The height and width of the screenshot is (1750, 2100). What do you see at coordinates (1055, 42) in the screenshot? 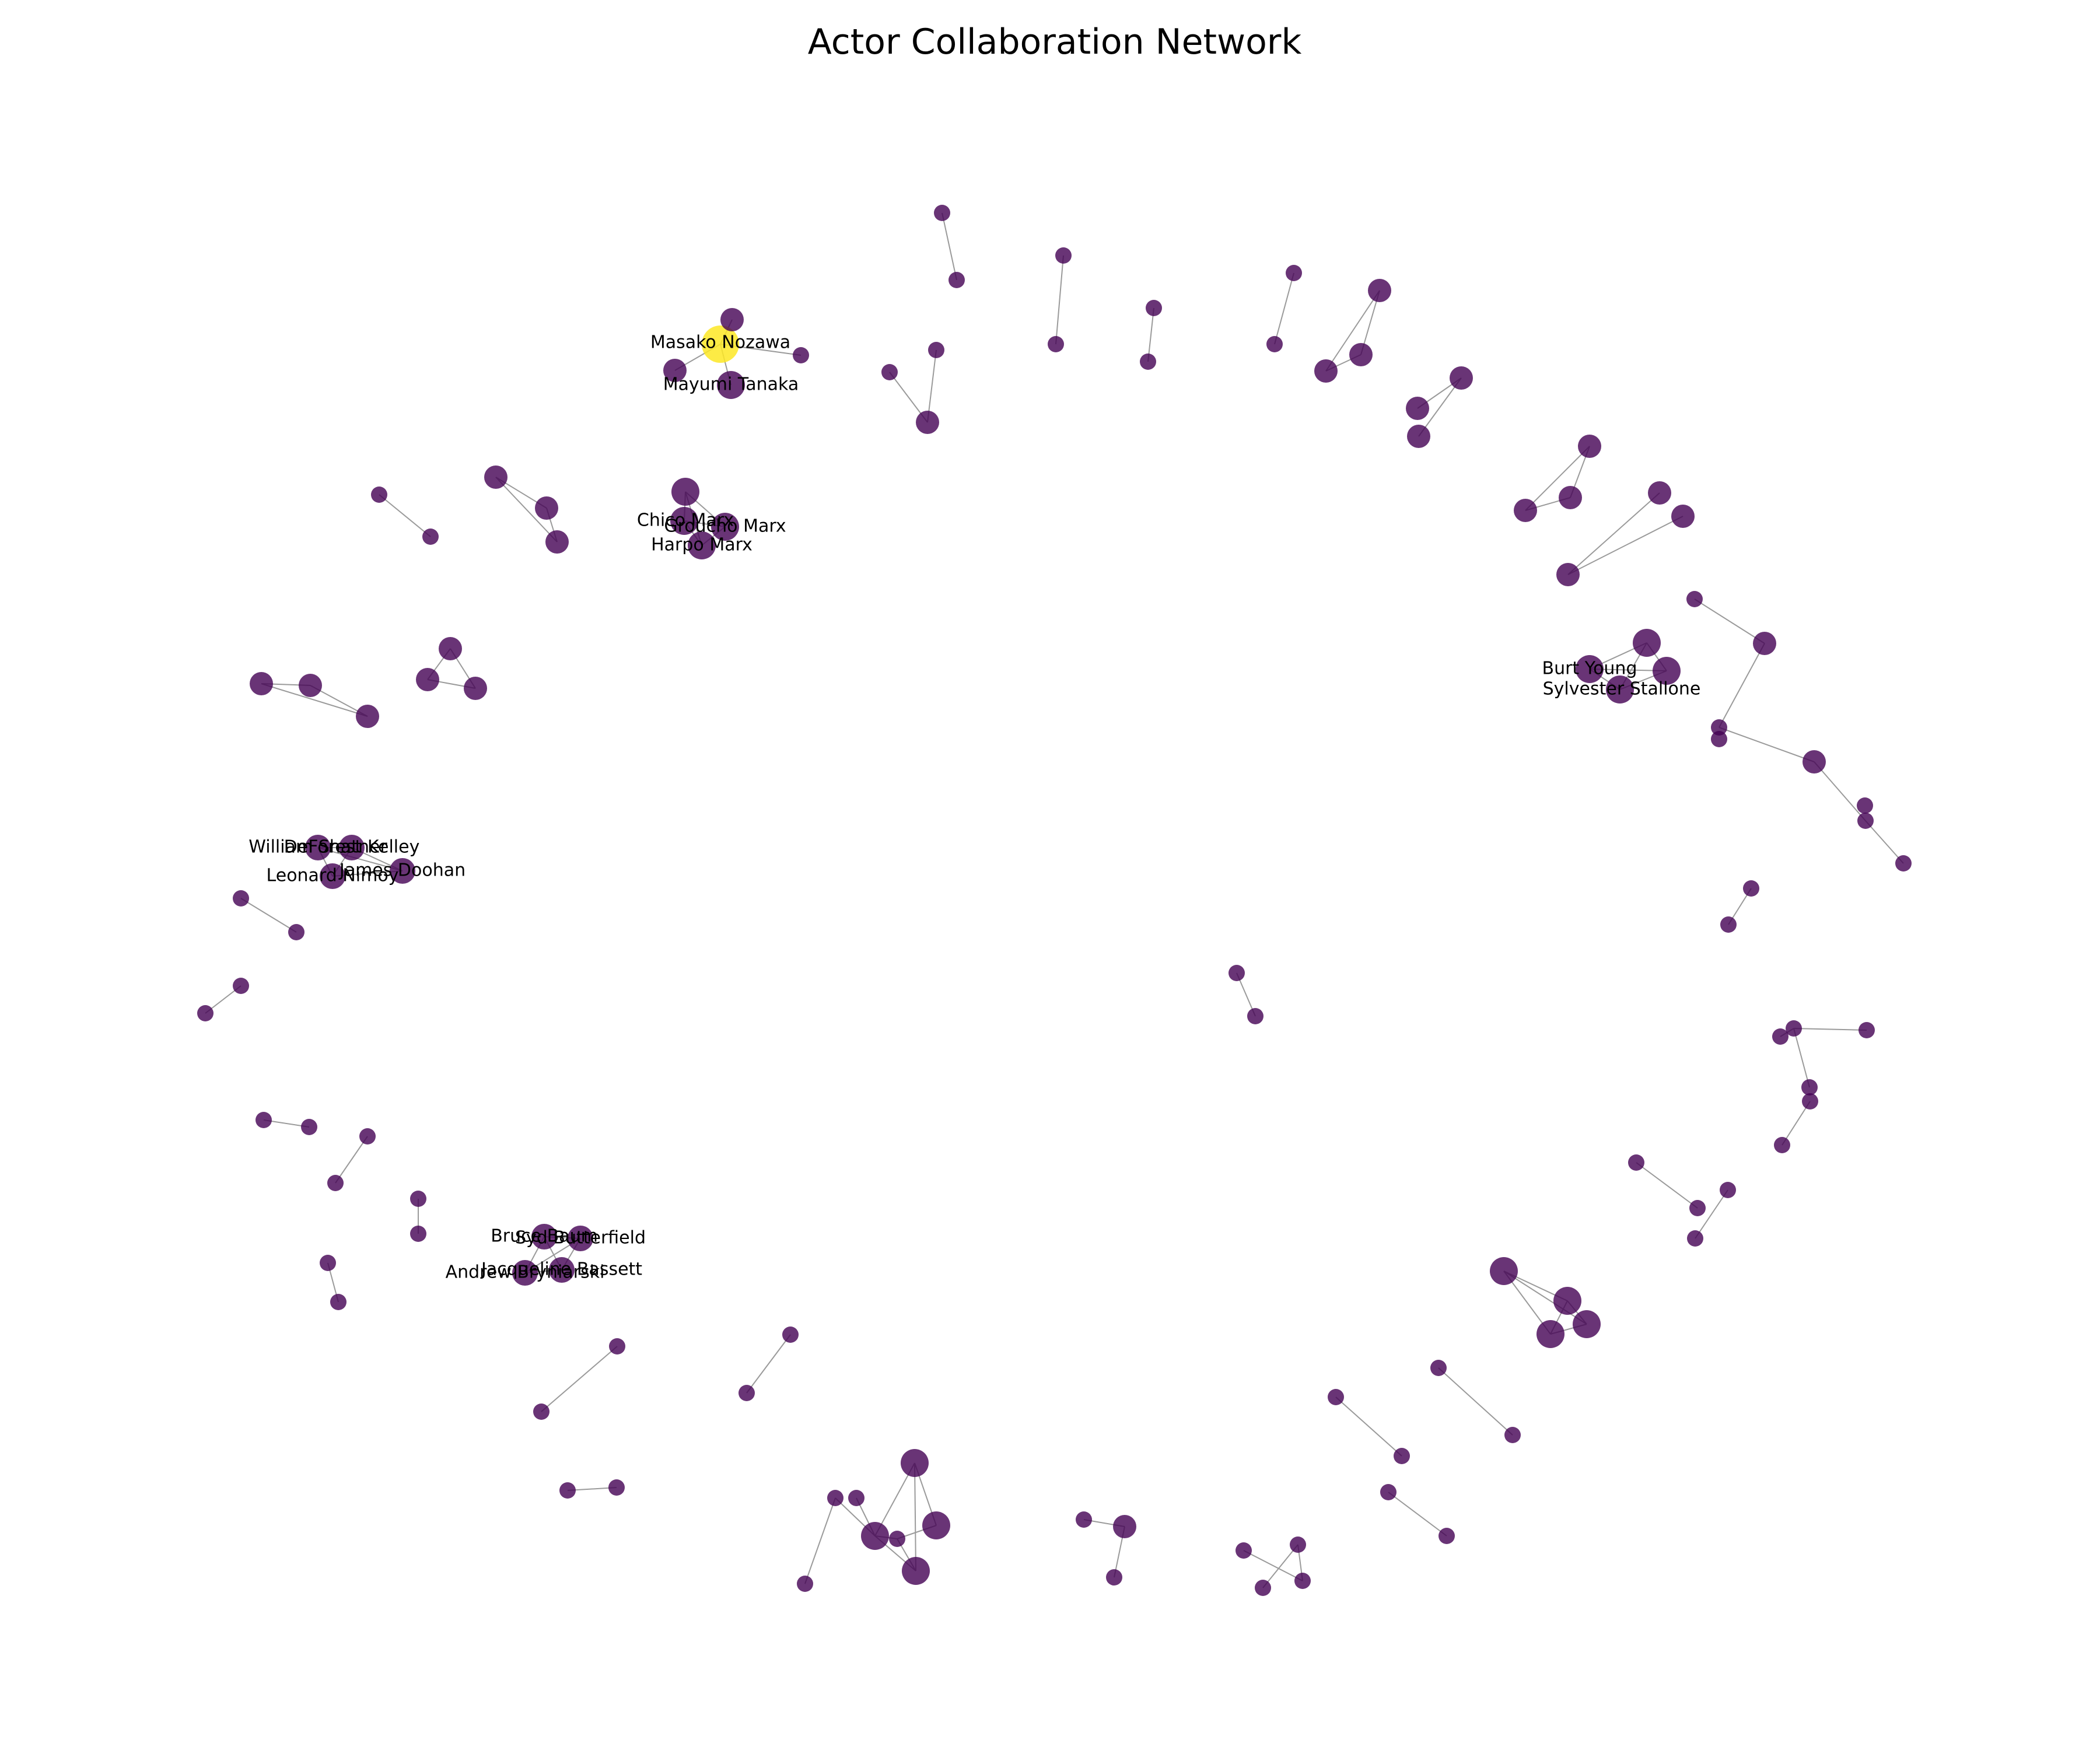
I see `chart-title: Actor Collaboration Network` at bounding box center [1055, 42].